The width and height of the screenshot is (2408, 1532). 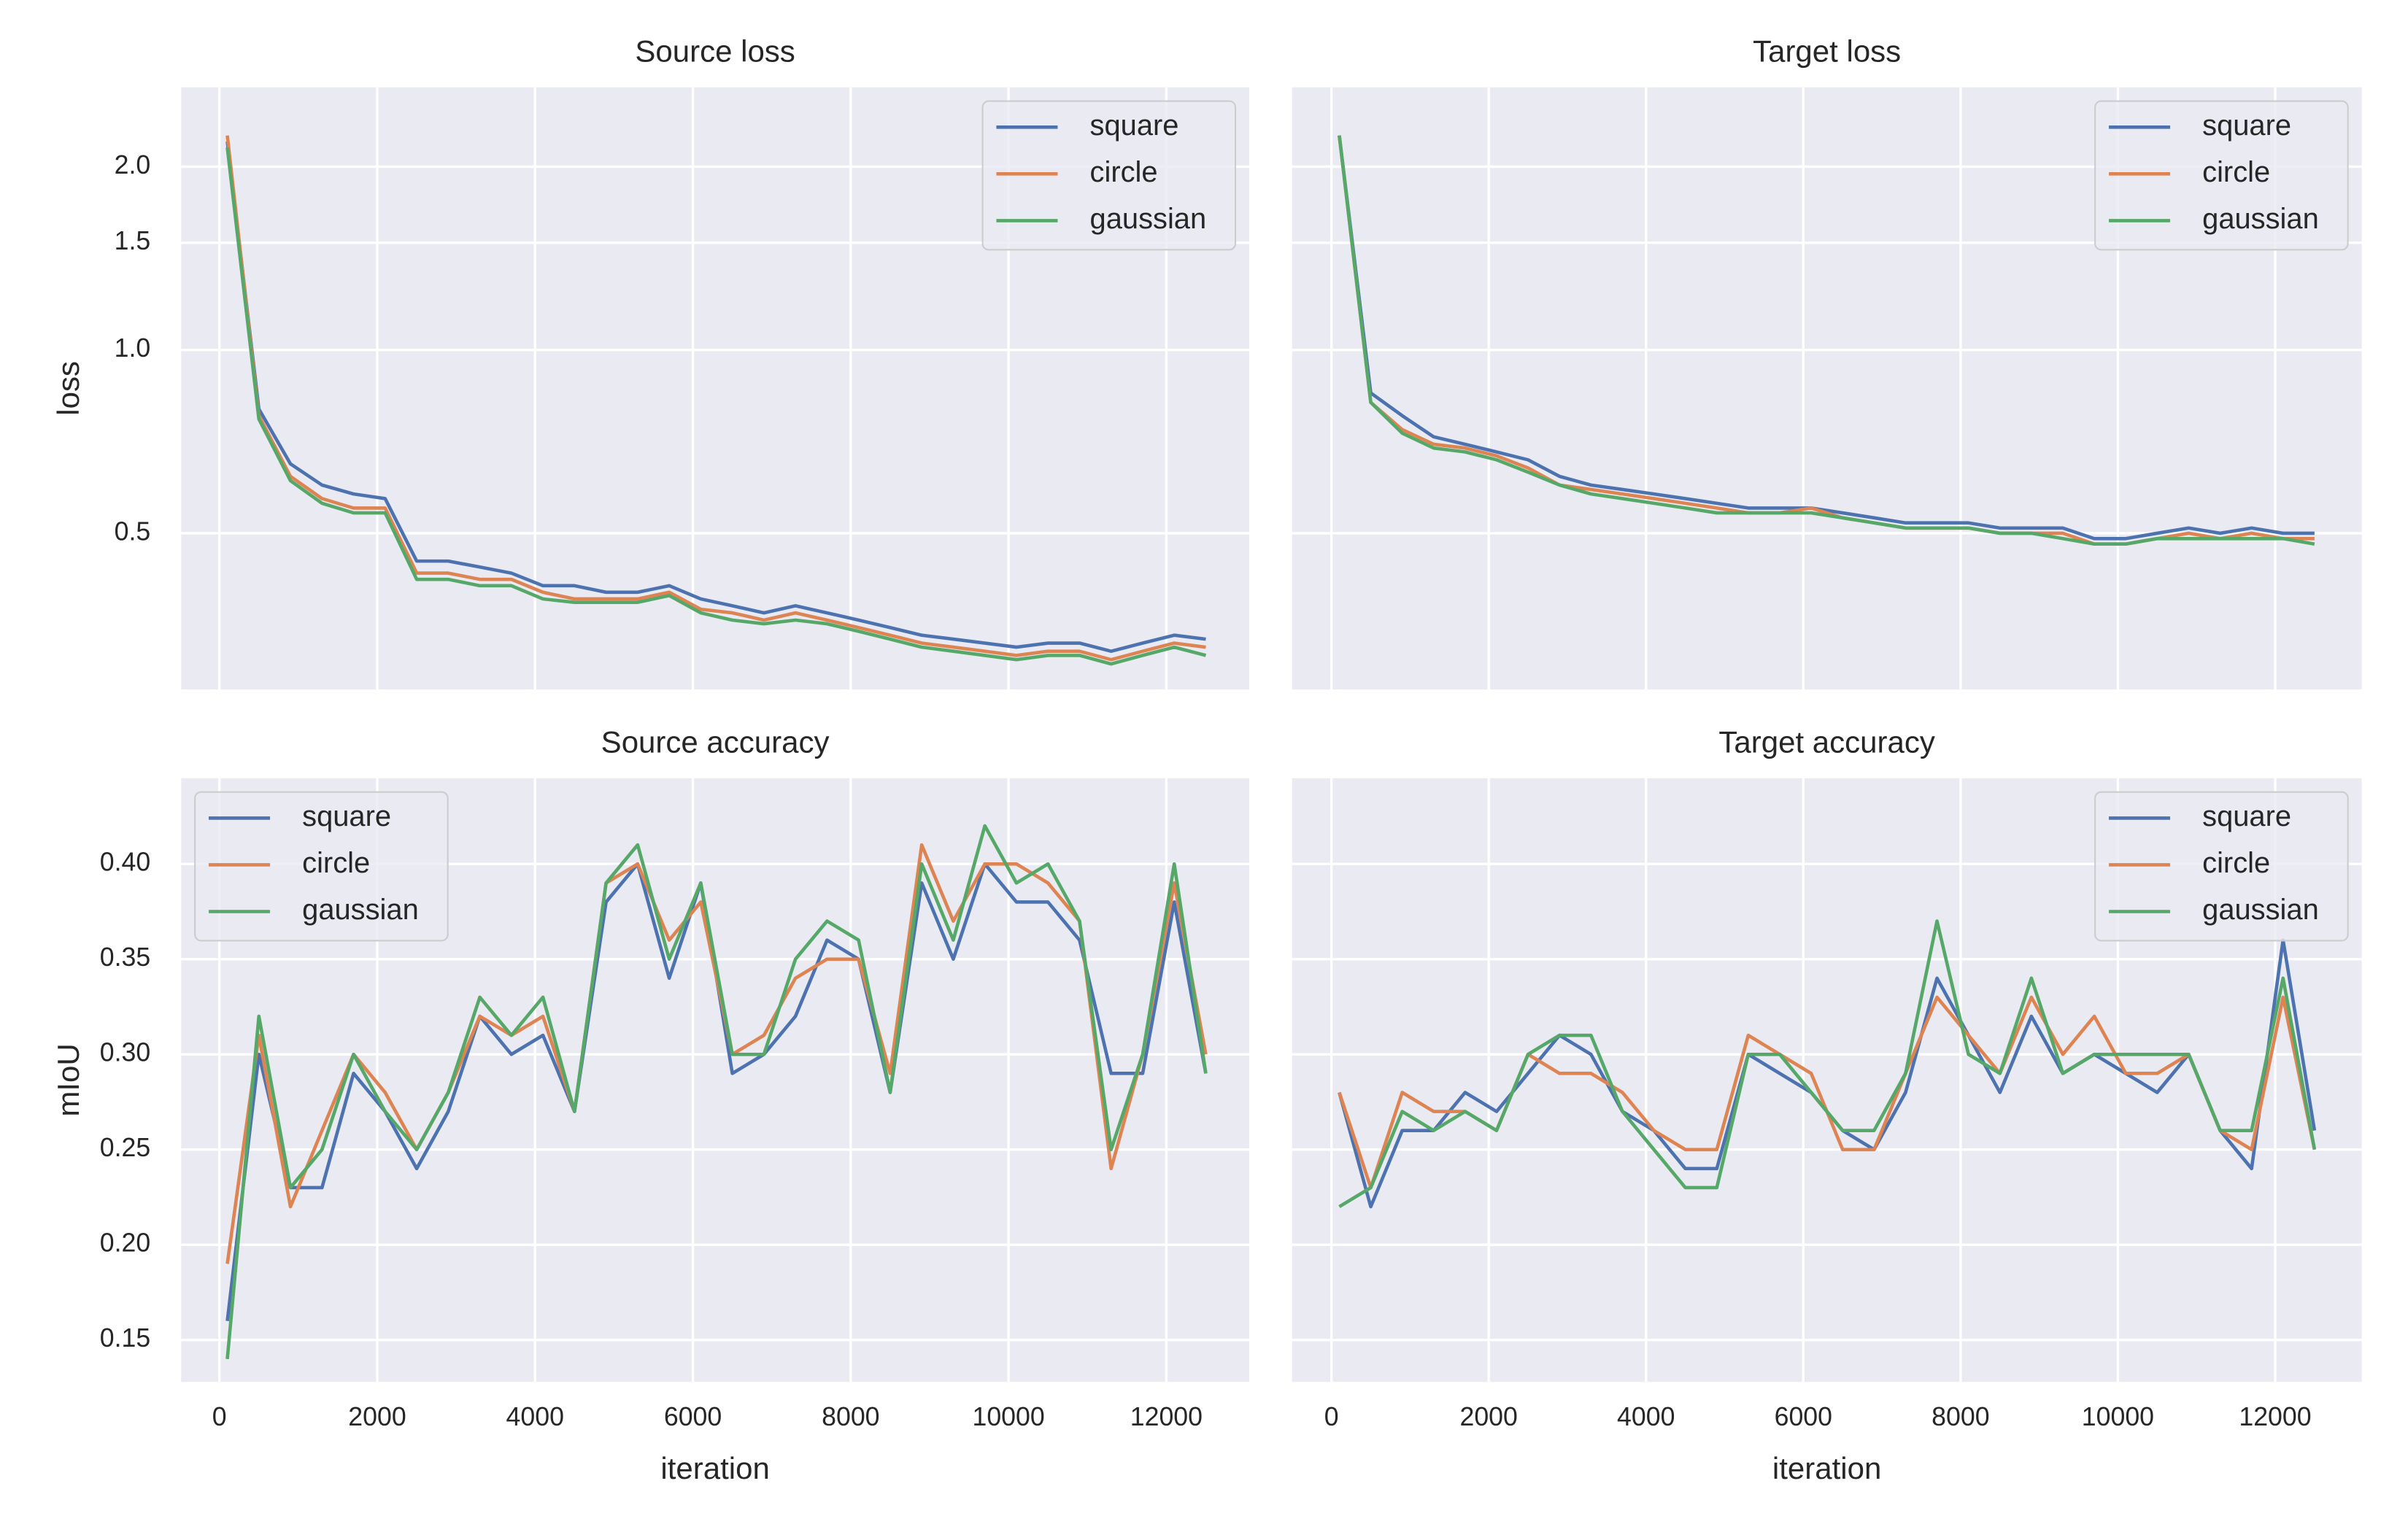 I want to click on y-tick-label: 1.5, so click(x=133, y=241).